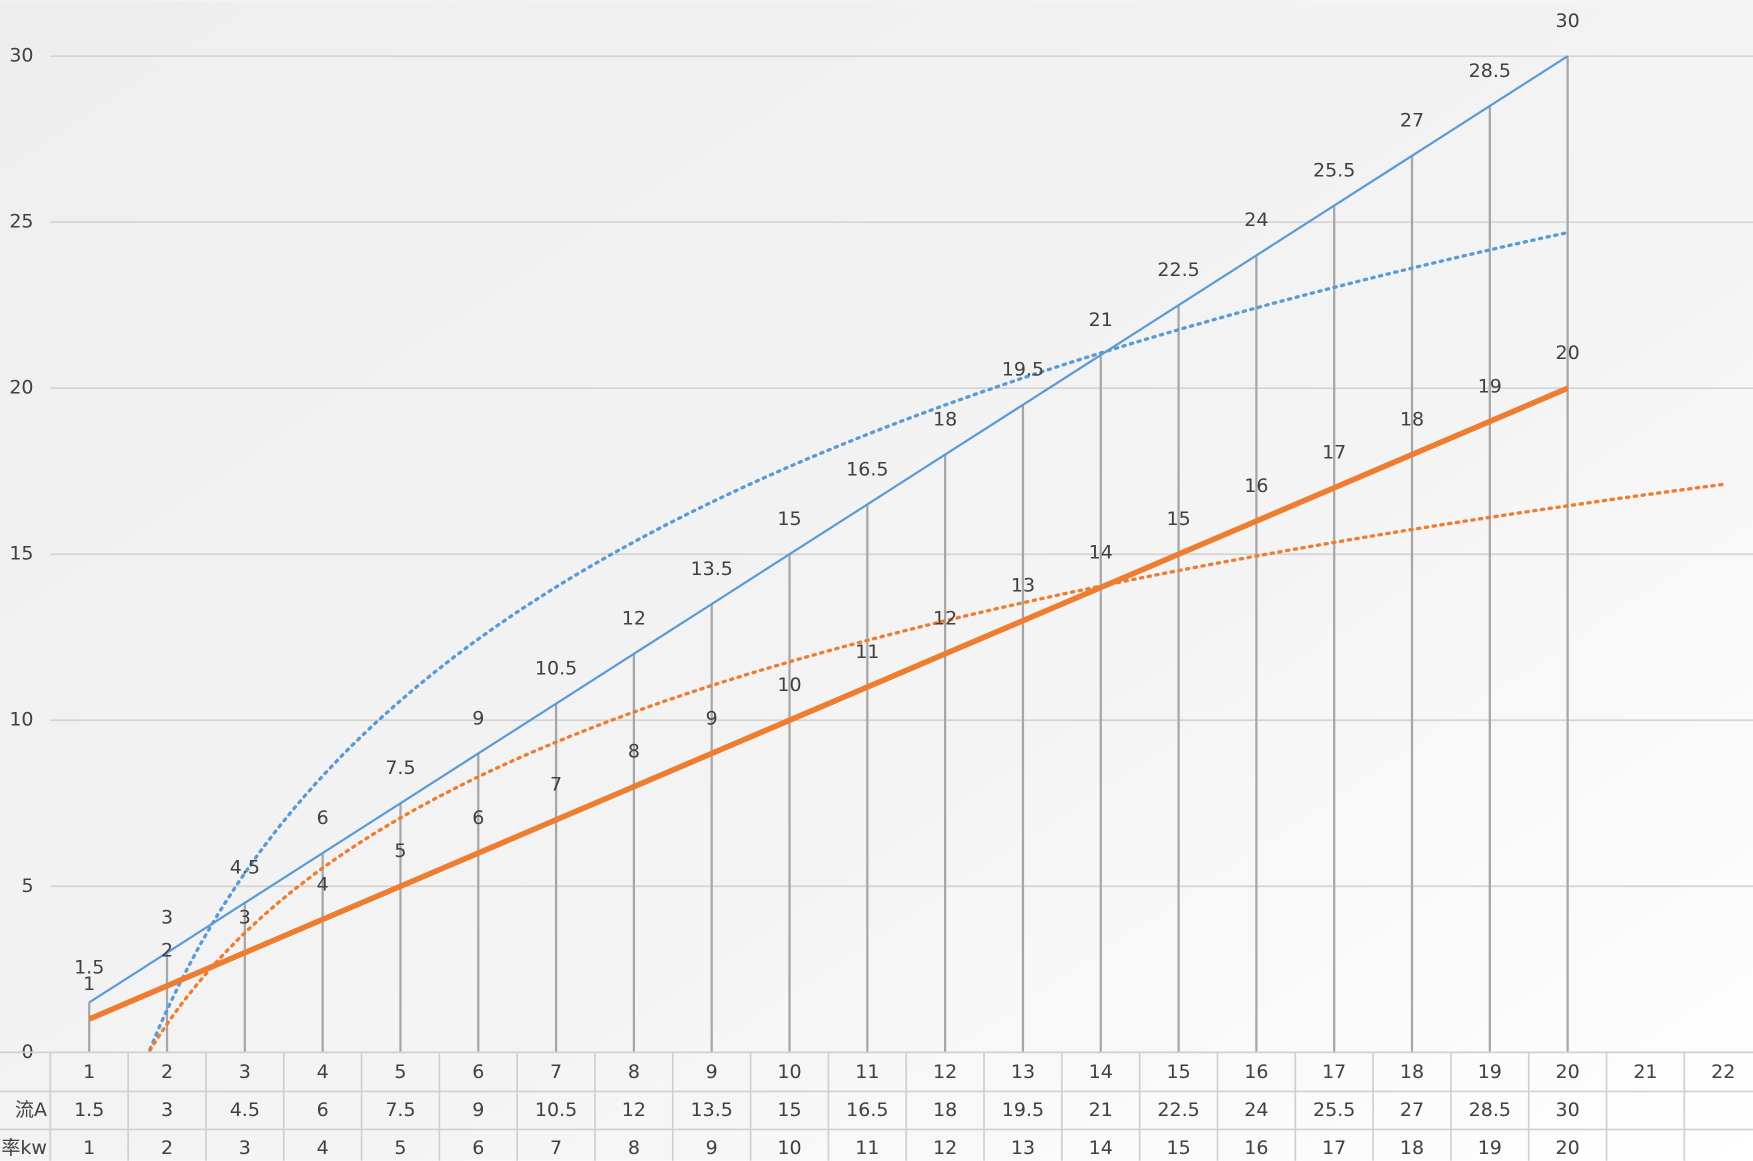  What do you see at coordinates (323, 1072) in the screenshot?
I see `x-tick-label: 4` at bounding box center [323, 1072].